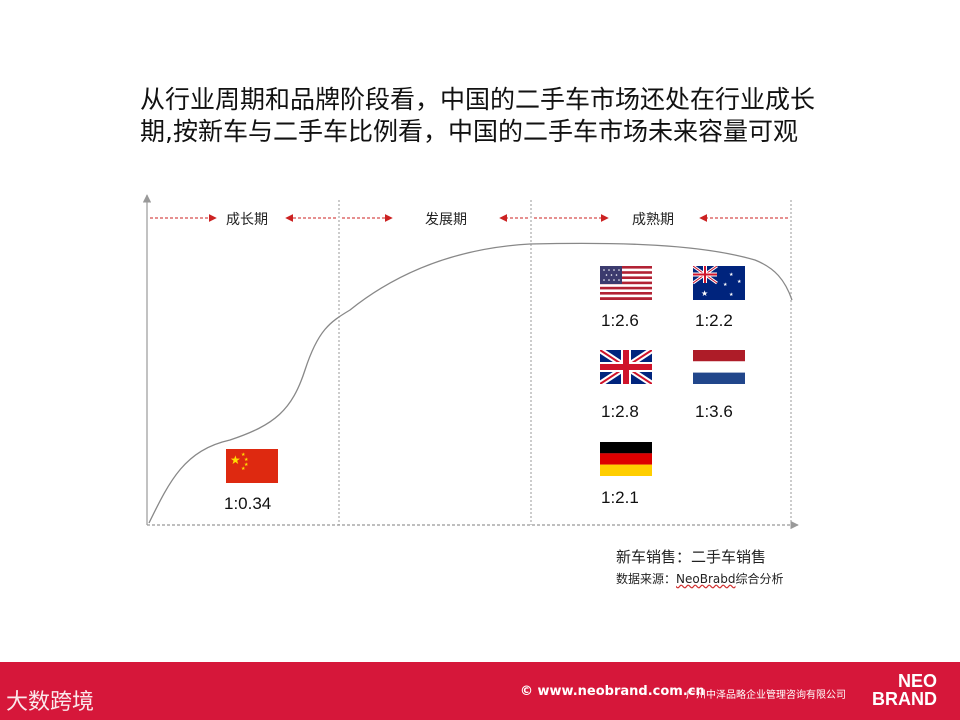 This screenshot has height=720, width=960. I want to click on title-line-2: 期,按新车与二手车比例看，中国的二手车市场未来容量可观, so click(469, 131).